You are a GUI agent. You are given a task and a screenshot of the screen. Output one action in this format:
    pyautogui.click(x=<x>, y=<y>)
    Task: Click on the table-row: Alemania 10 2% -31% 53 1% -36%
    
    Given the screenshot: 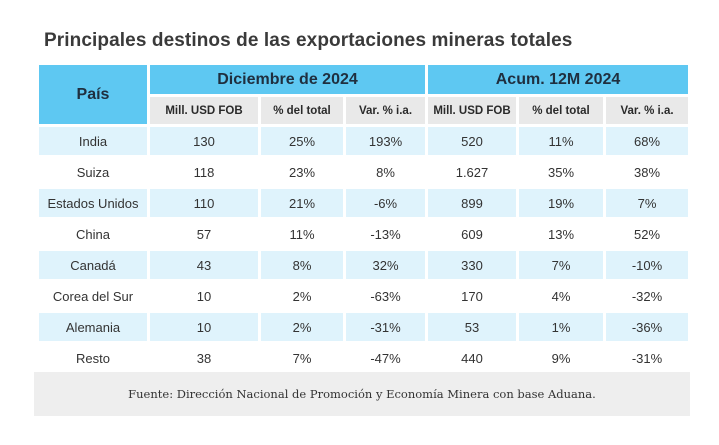 What is the action you would take?
    pyautogui.click(x=364, y=327)
    